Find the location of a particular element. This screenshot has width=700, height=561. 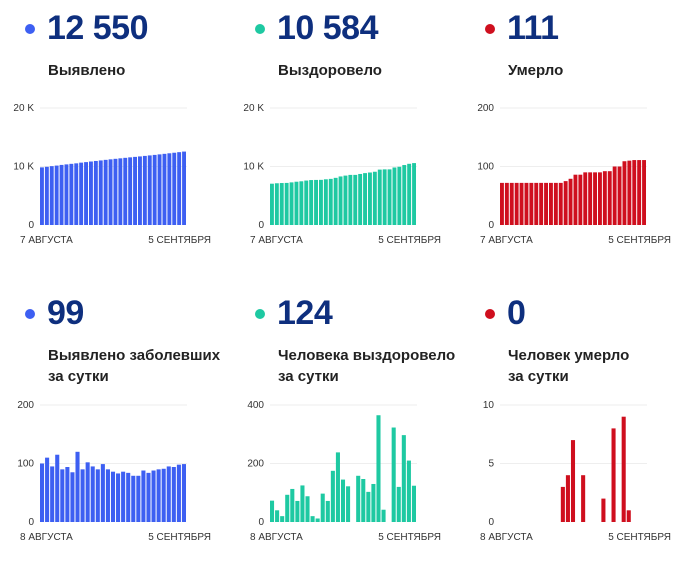

headline-value: 12 550 is located at coordinates (98, 28).